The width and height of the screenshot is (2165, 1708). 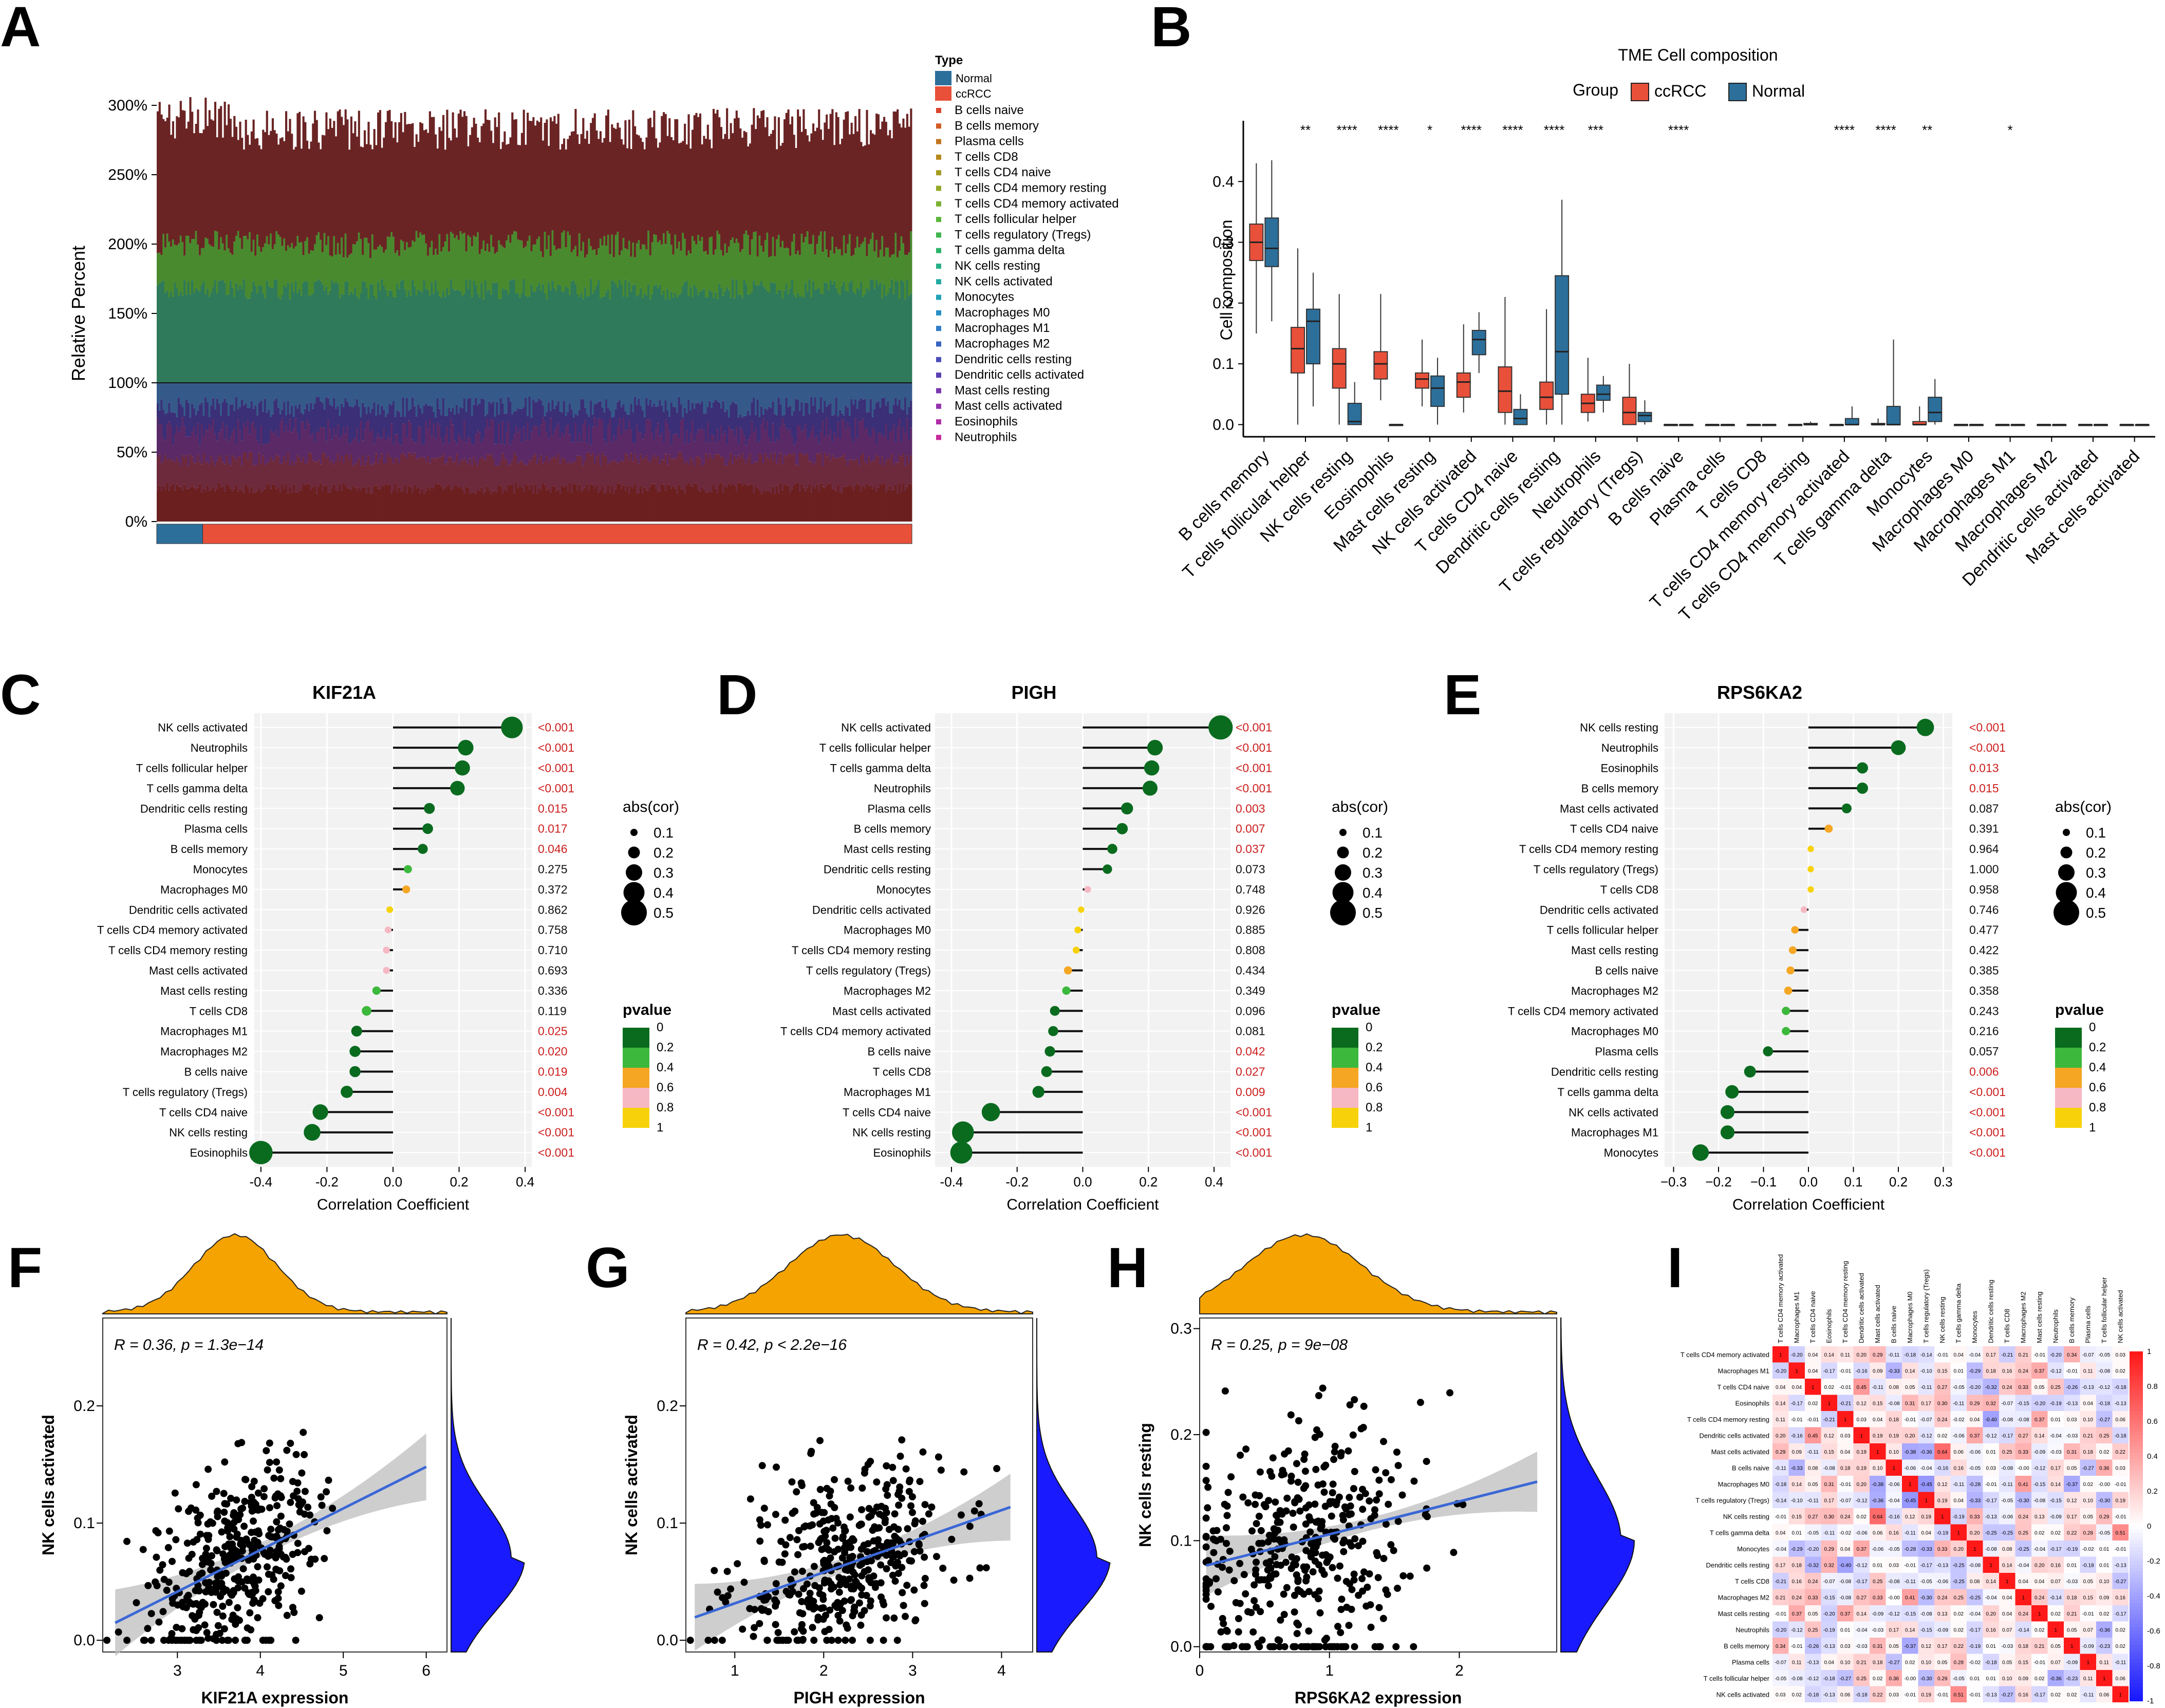 What do you see at coordinates (903, 889) in the screenshot?
I see `row-label: Monocytes` at bounding box center [903, 889].